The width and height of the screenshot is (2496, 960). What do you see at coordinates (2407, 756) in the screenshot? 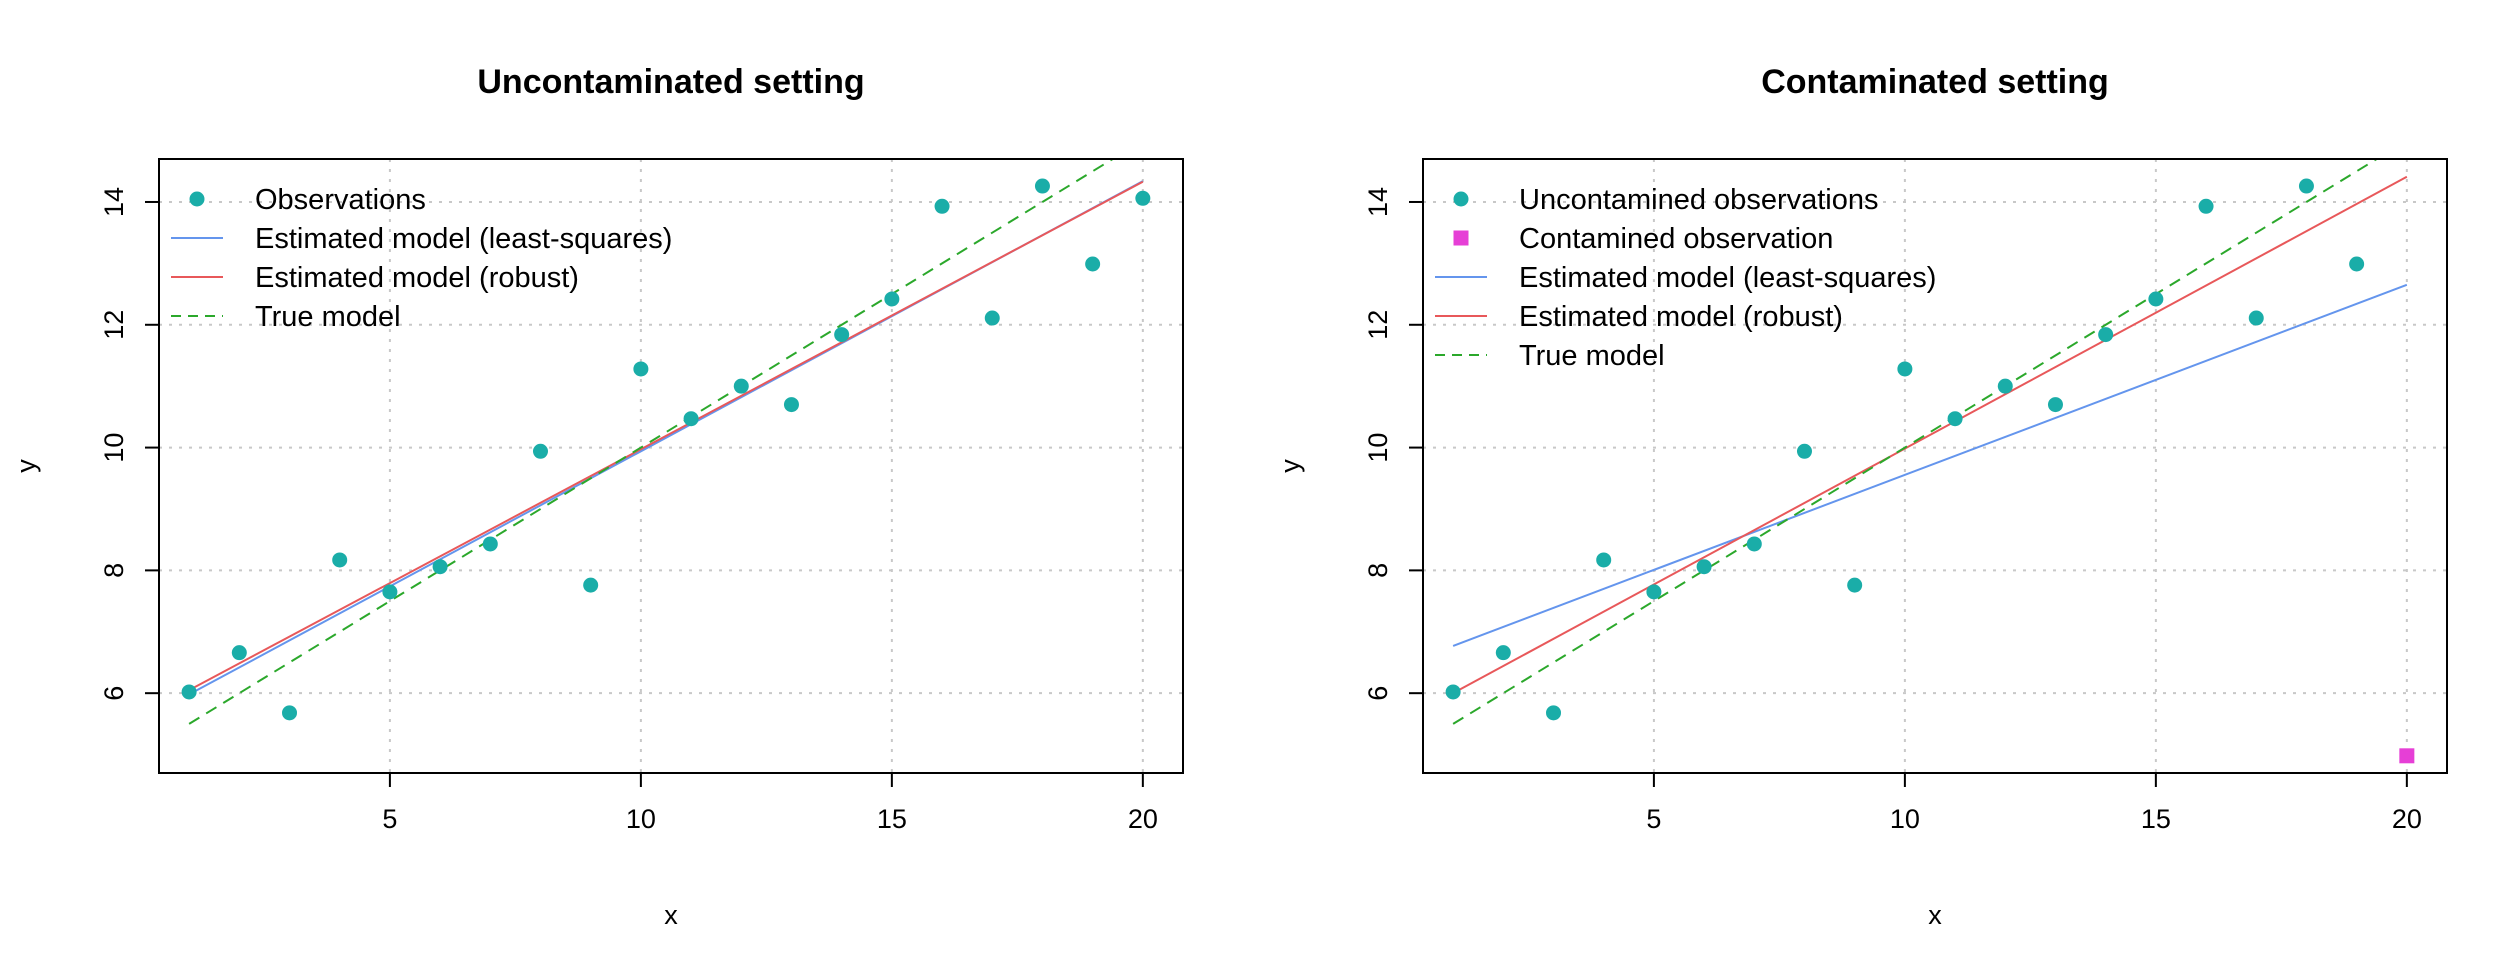
I see `contaminated-point` at bounding box center [2407, 756].